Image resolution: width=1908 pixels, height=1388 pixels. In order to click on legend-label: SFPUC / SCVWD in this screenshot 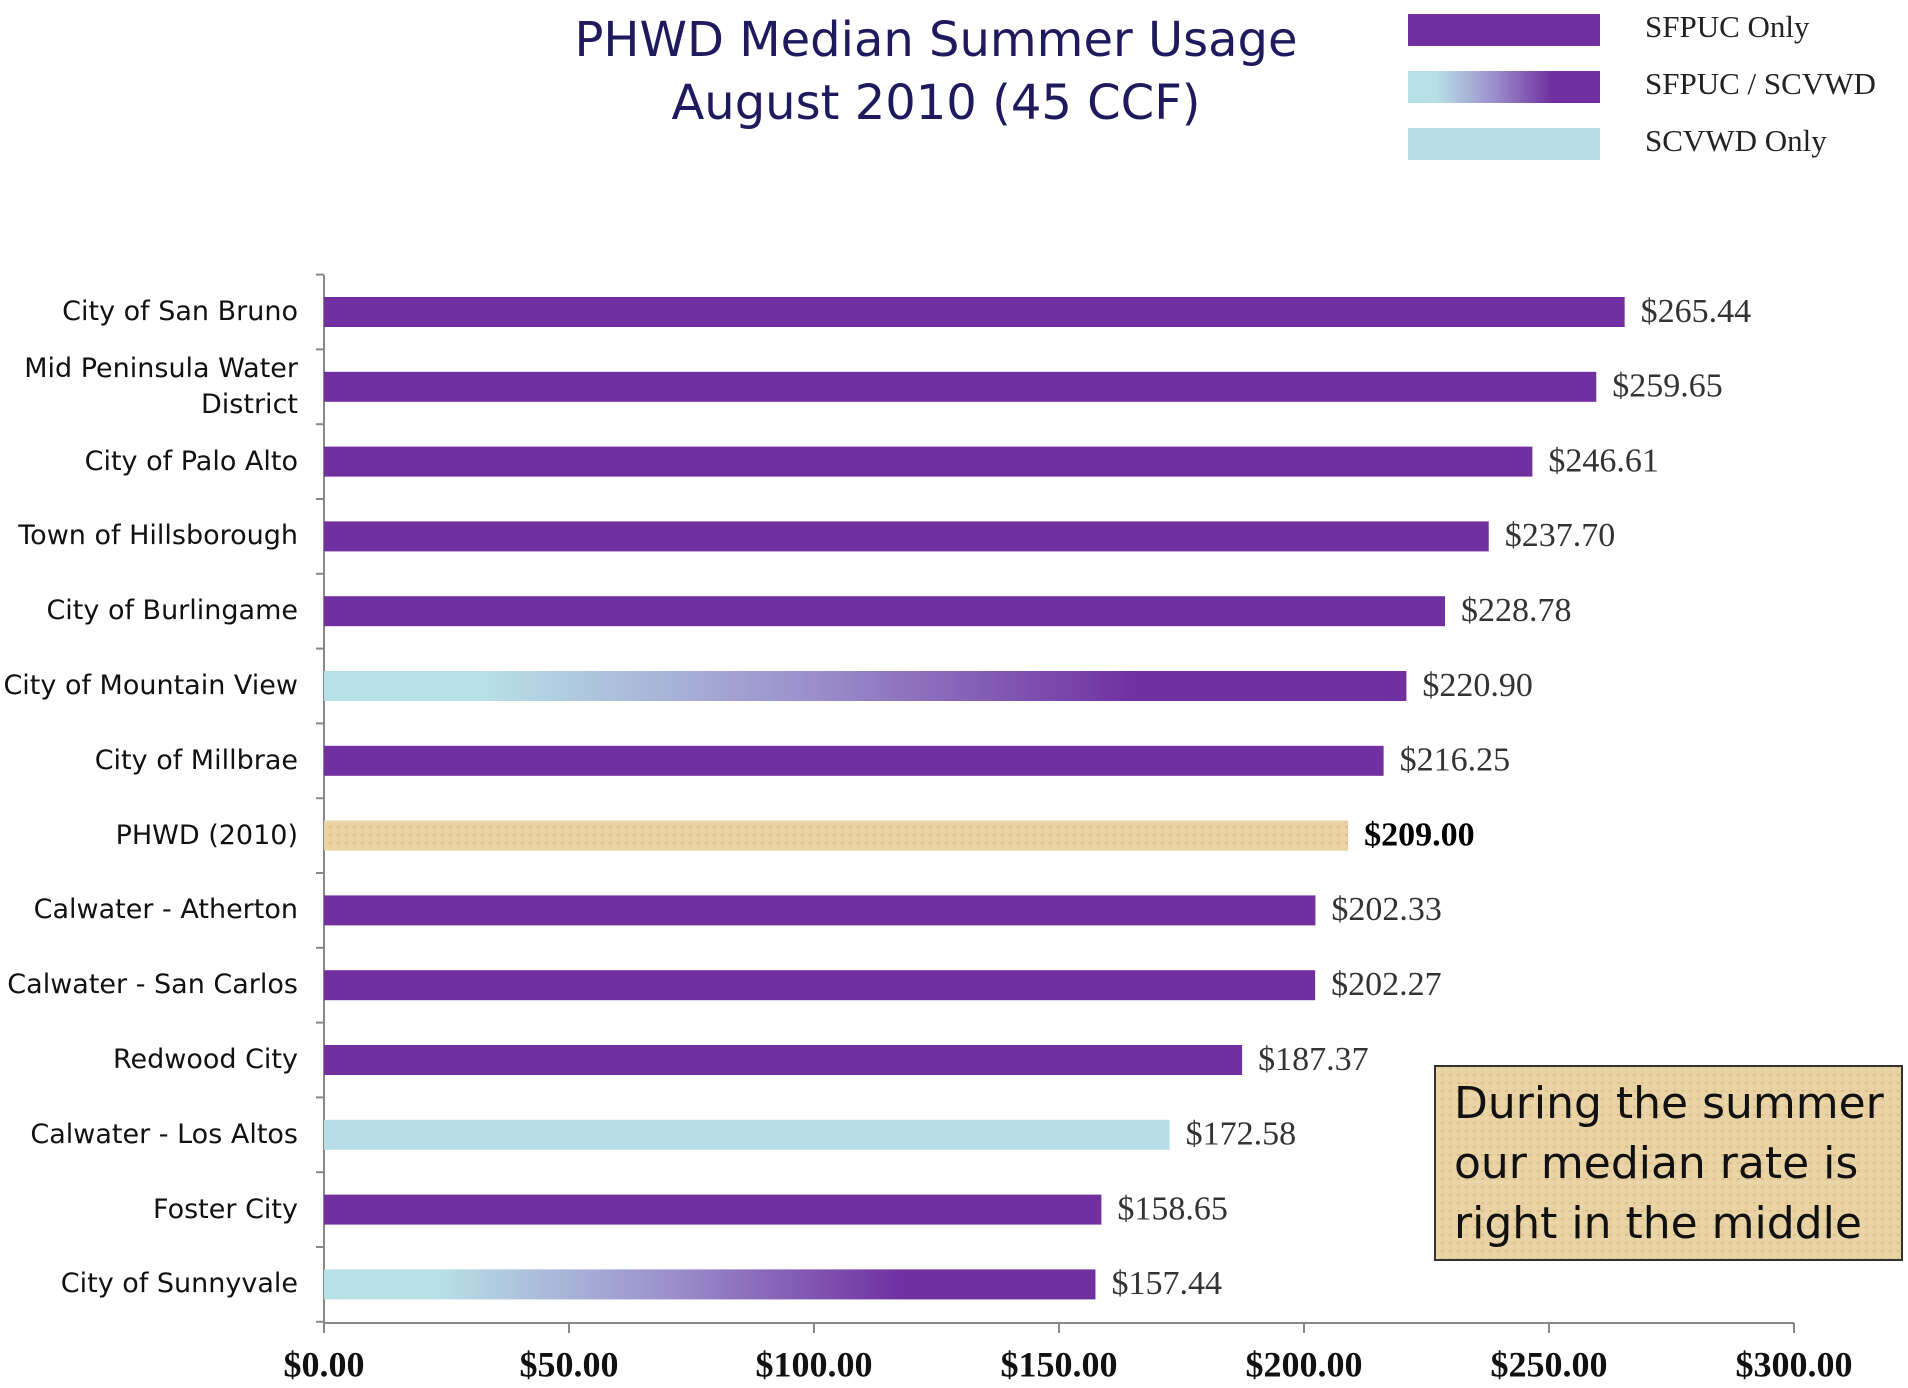, I will do `click(1760, 83)`.